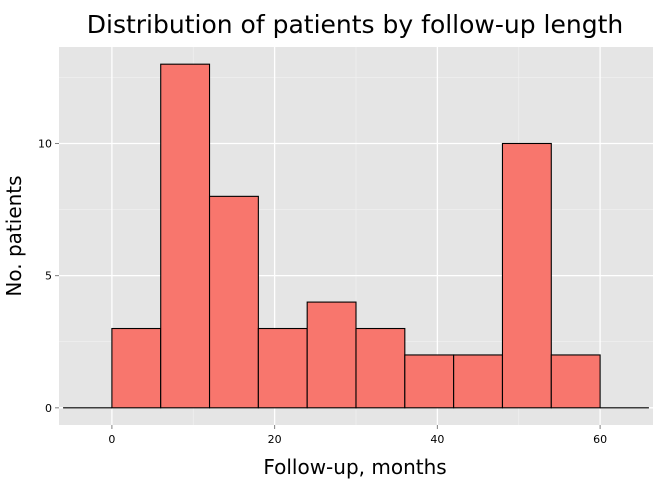 The height and width of the screenshot is (480, 672). I want to click on x-tick-label: 20, so click(275, 439).